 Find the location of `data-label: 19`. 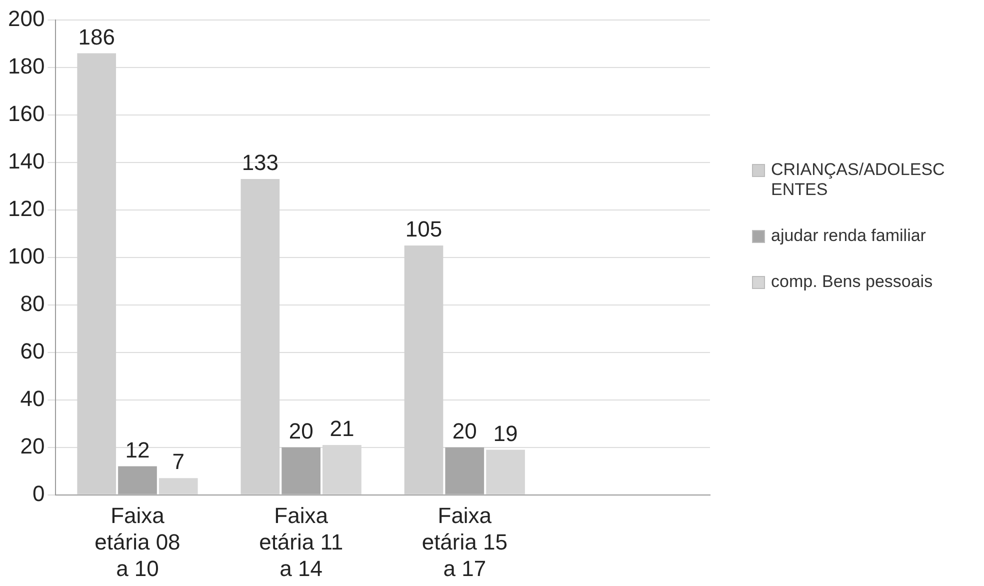

data-label: 19 is located at coordinates (505, 433).